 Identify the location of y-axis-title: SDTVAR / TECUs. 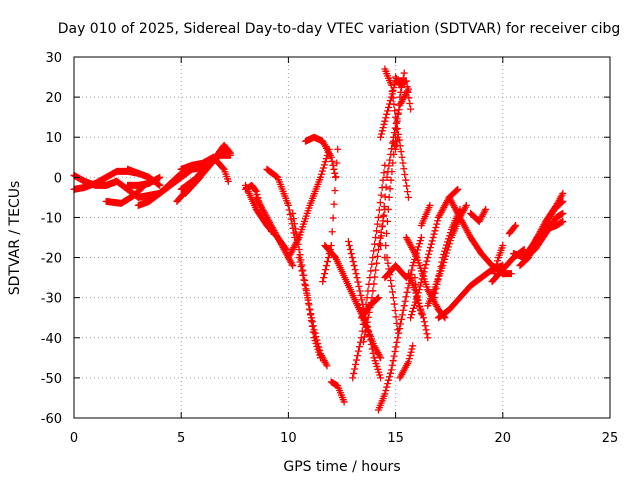
(15, 238).